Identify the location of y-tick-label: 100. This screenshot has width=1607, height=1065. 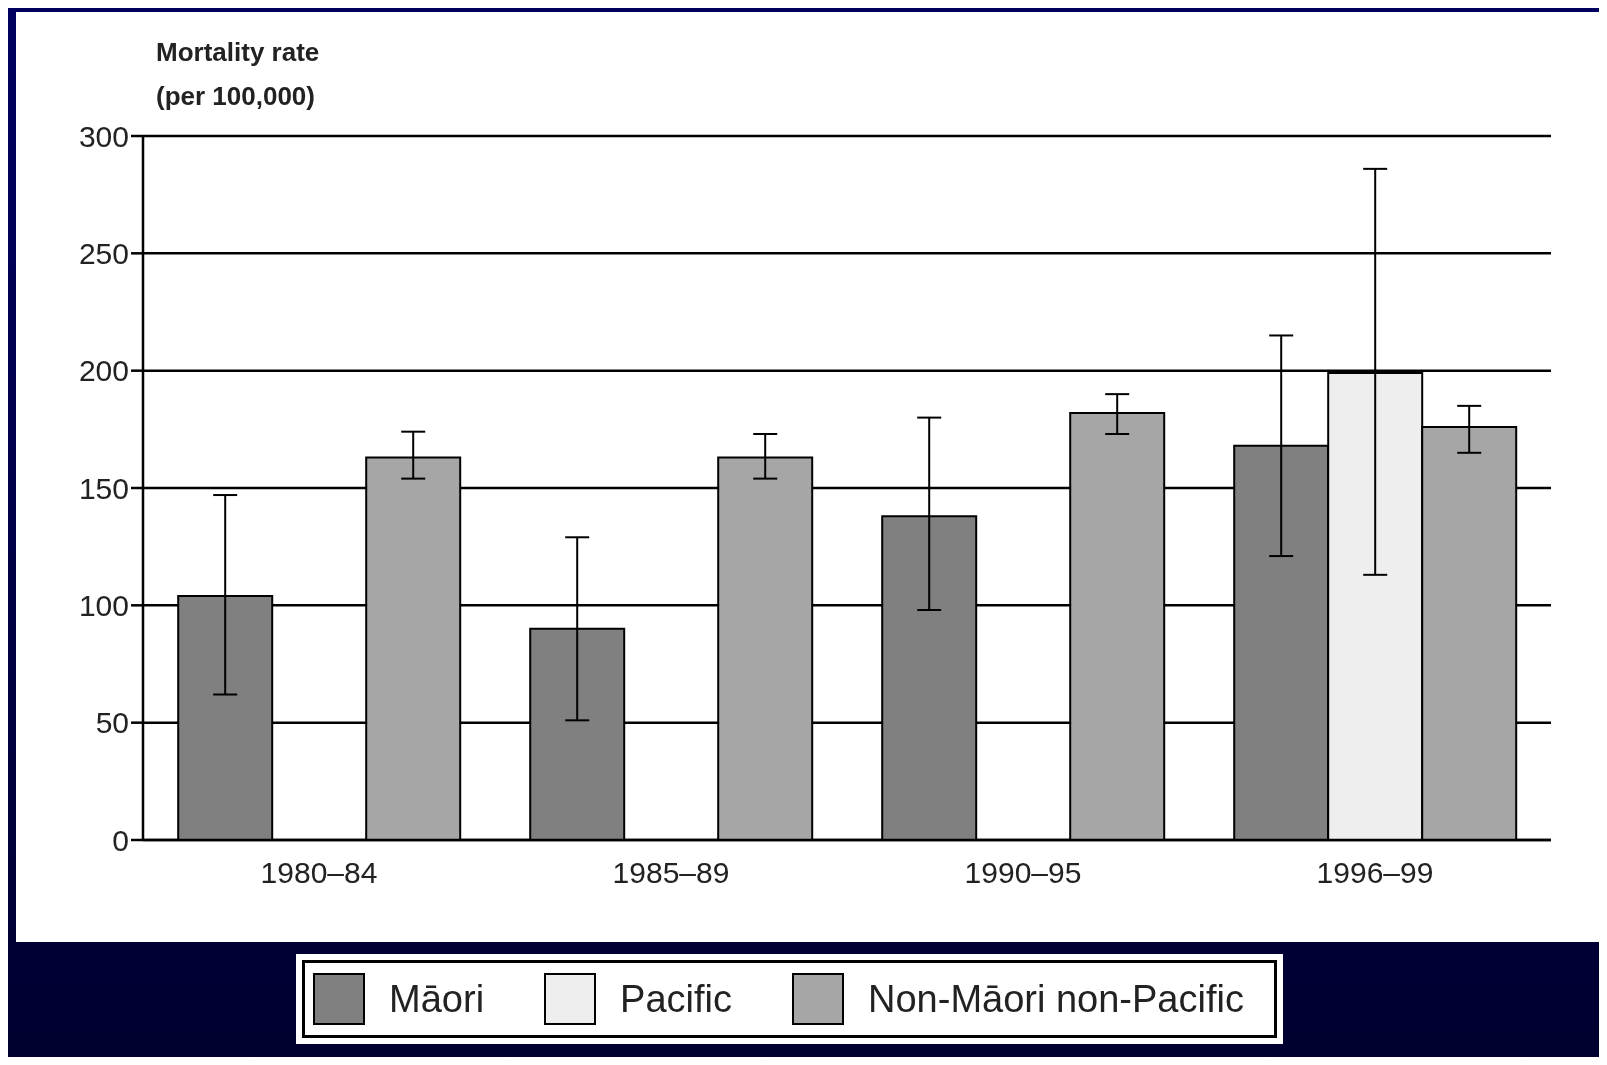
(103, 605).